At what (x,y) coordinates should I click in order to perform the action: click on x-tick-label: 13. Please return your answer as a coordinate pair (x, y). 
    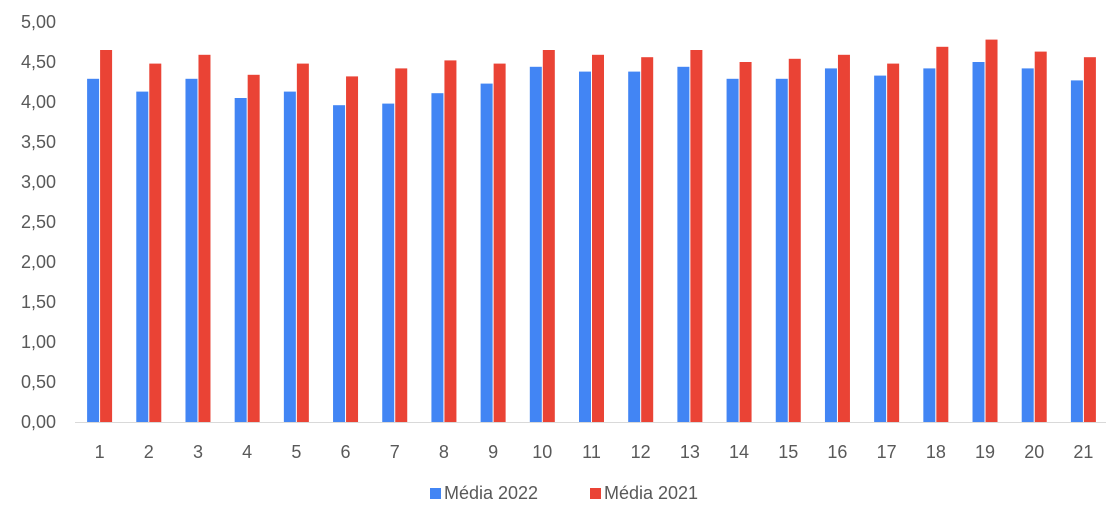
    Looking at the image, I should click on (690, 452).